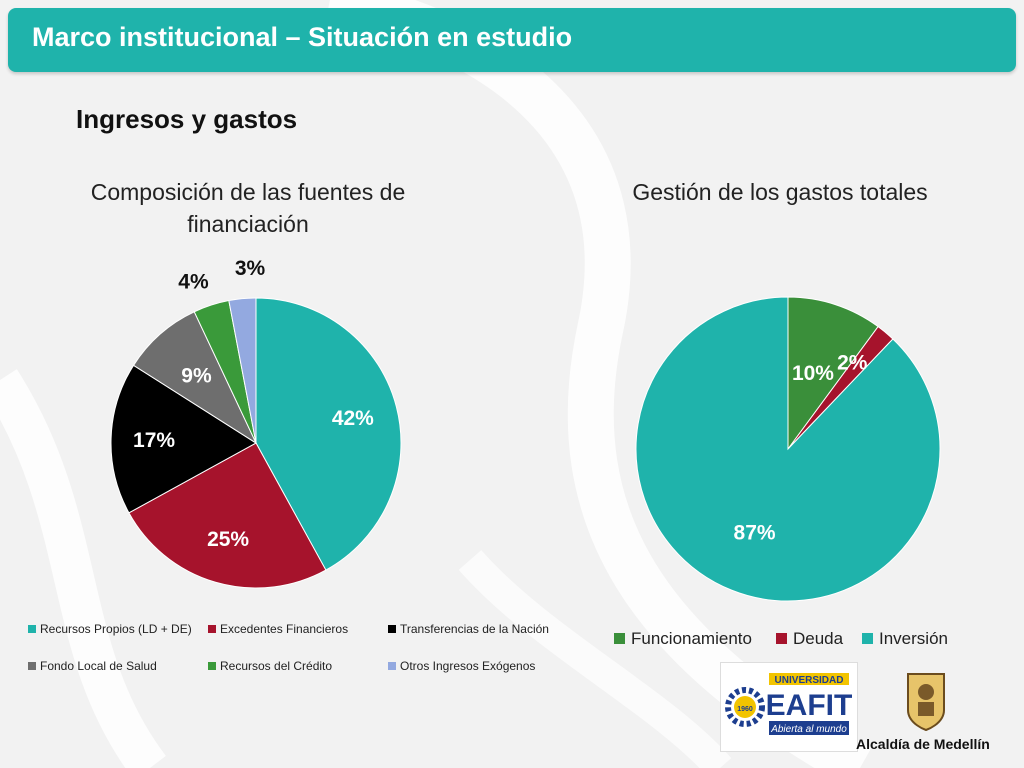 The image size is (1024, 768). Describe the element at coordinates (808, 729) in the screenshot. I see `svg-text: Abierta al mundo` at that location.